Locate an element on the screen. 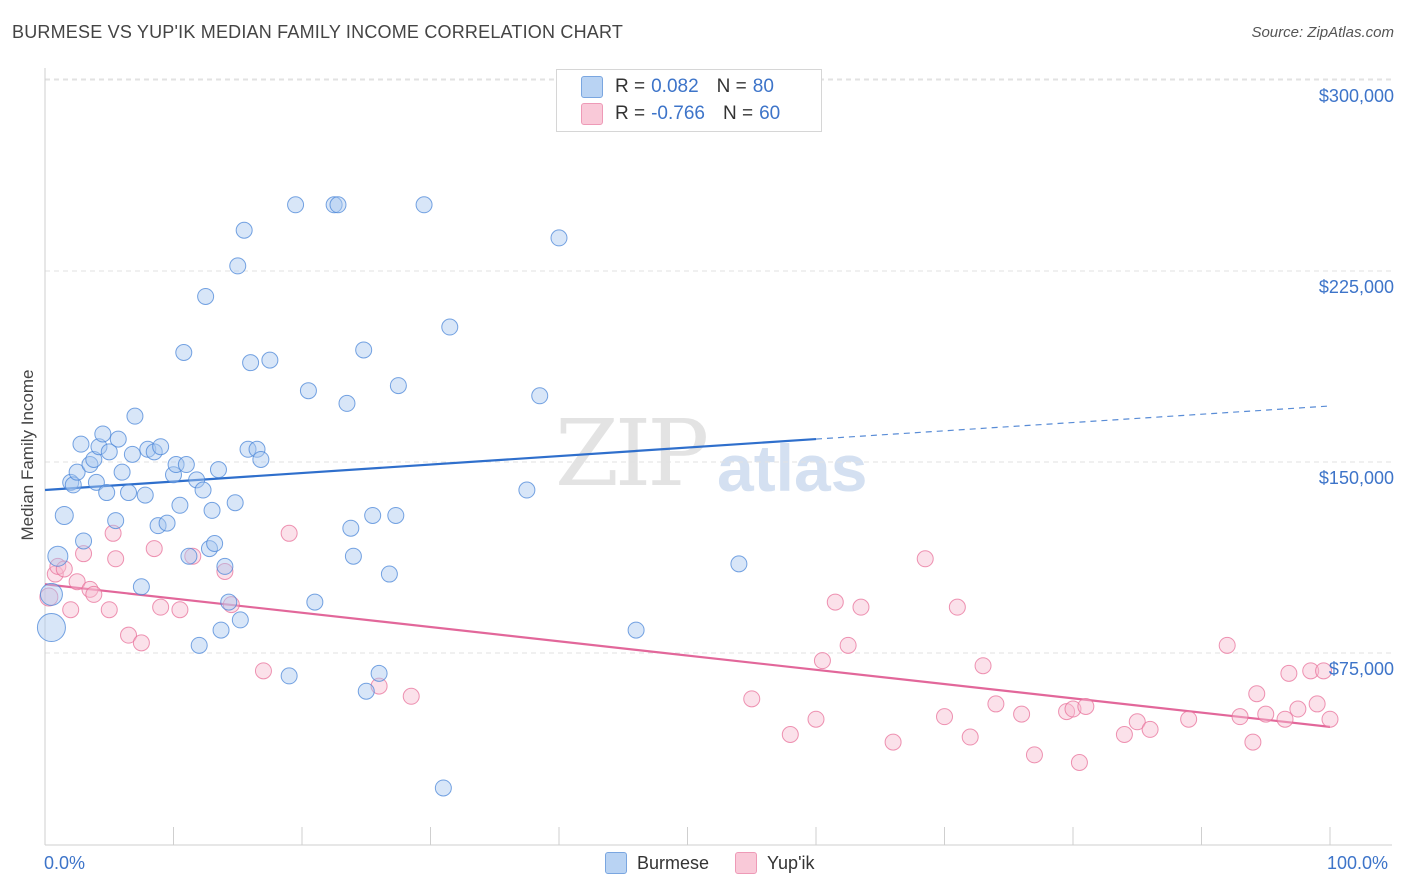 The width and height of the screenshot is (1406, 892). yupik-swatch is located at coordinates (592, 114).